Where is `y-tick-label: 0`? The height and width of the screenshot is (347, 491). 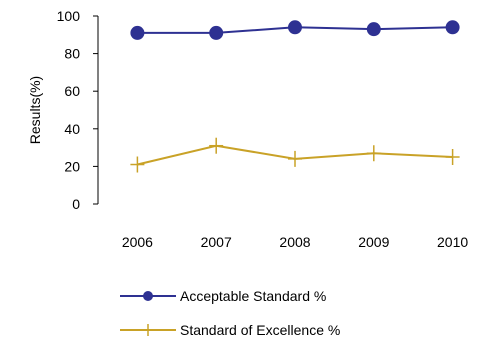
y-tick-label: 0 is located at coordinates (76, 204).